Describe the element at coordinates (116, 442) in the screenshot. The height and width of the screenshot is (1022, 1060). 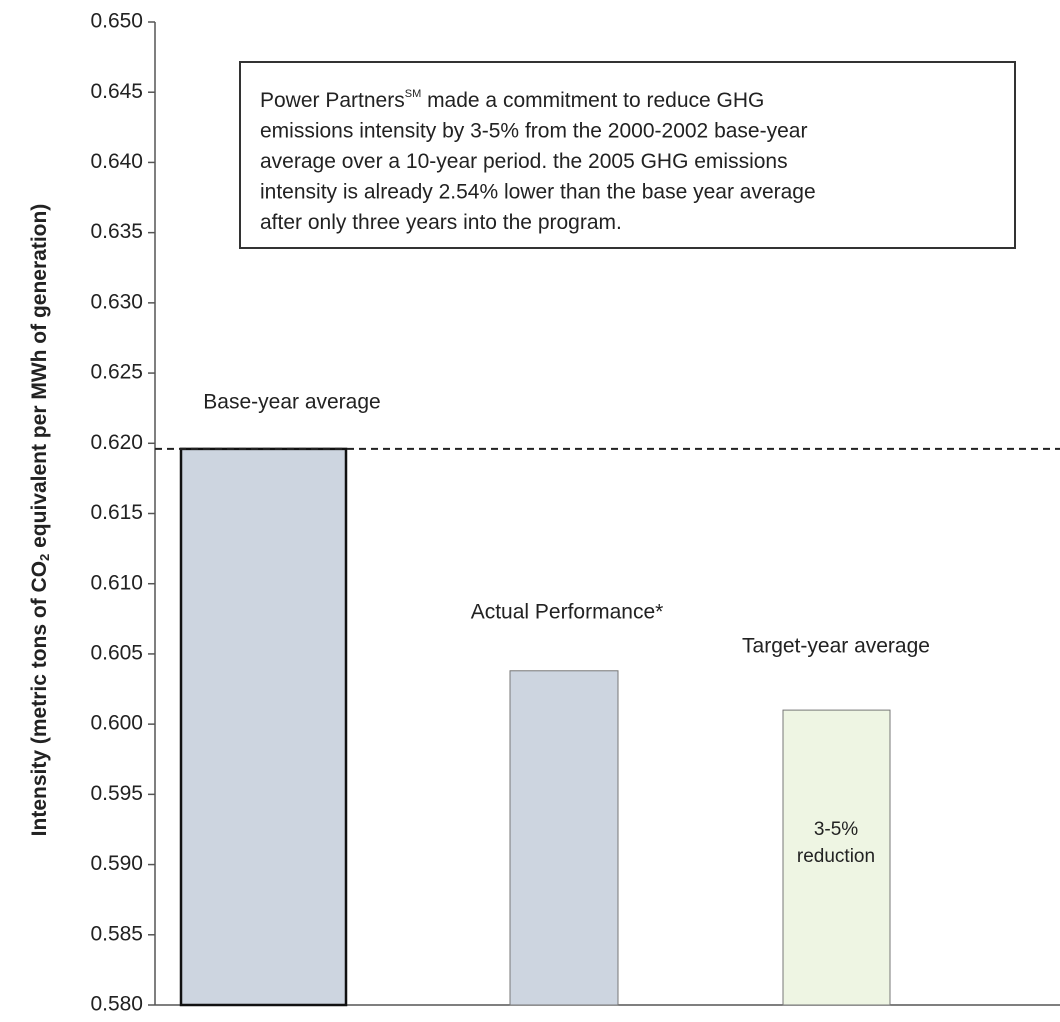
I see `y-tick-label: 0.620` at that location.